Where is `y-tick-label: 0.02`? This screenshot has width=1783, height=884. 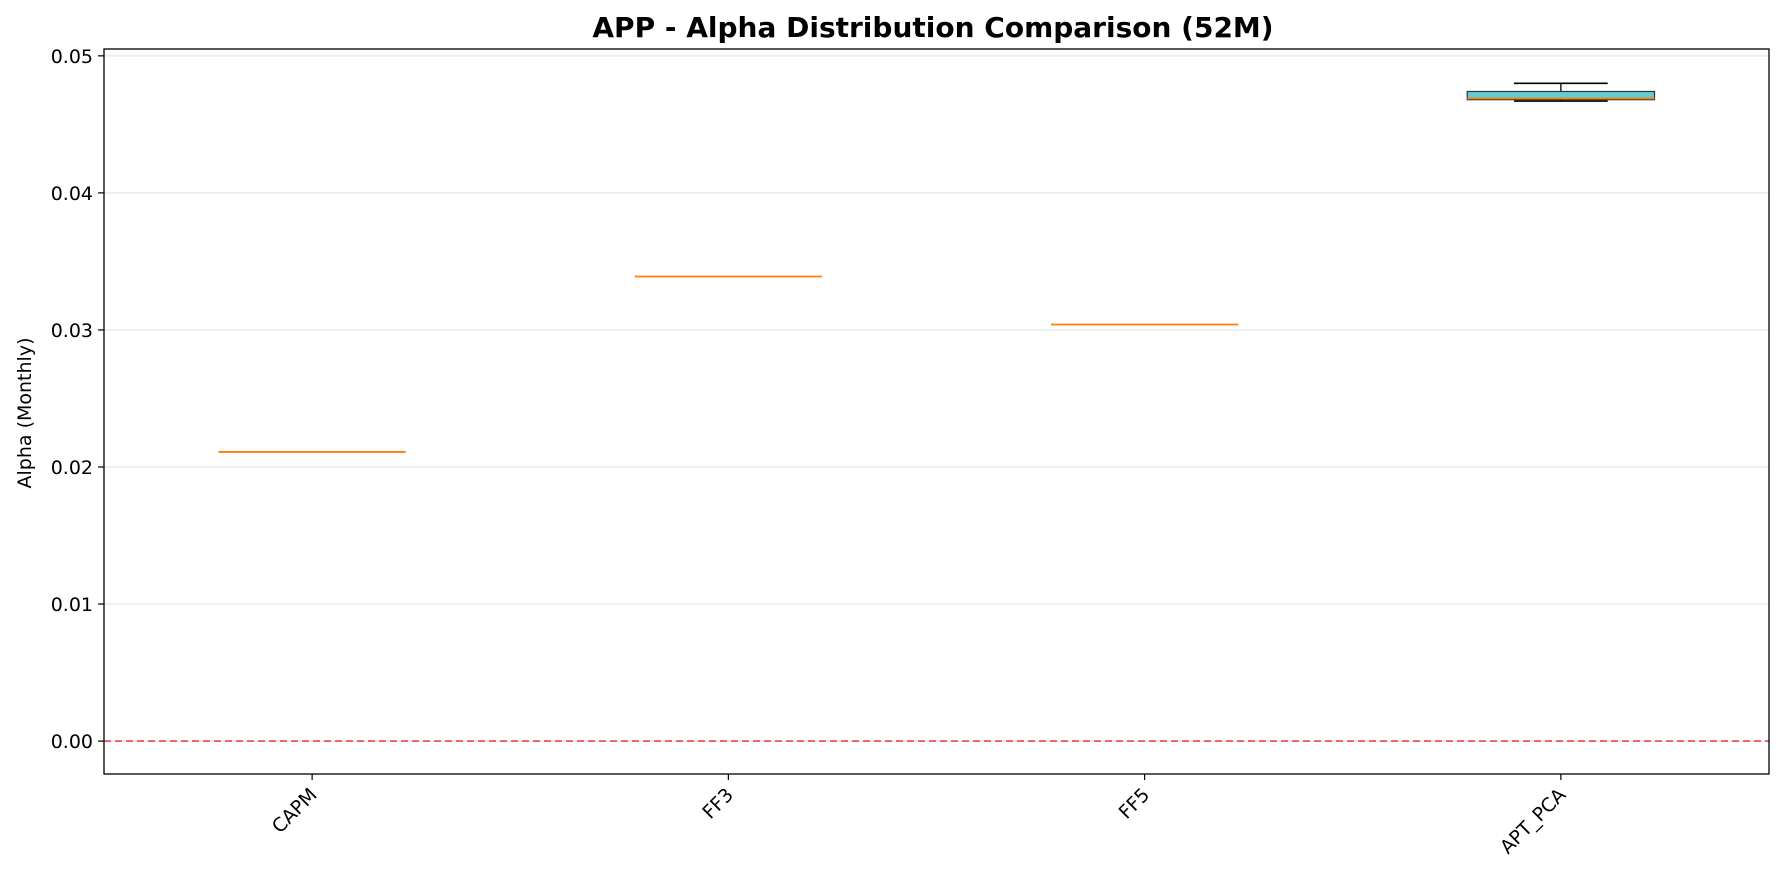
y-tick-label: 0.02 is located at coordinates (72, 468).